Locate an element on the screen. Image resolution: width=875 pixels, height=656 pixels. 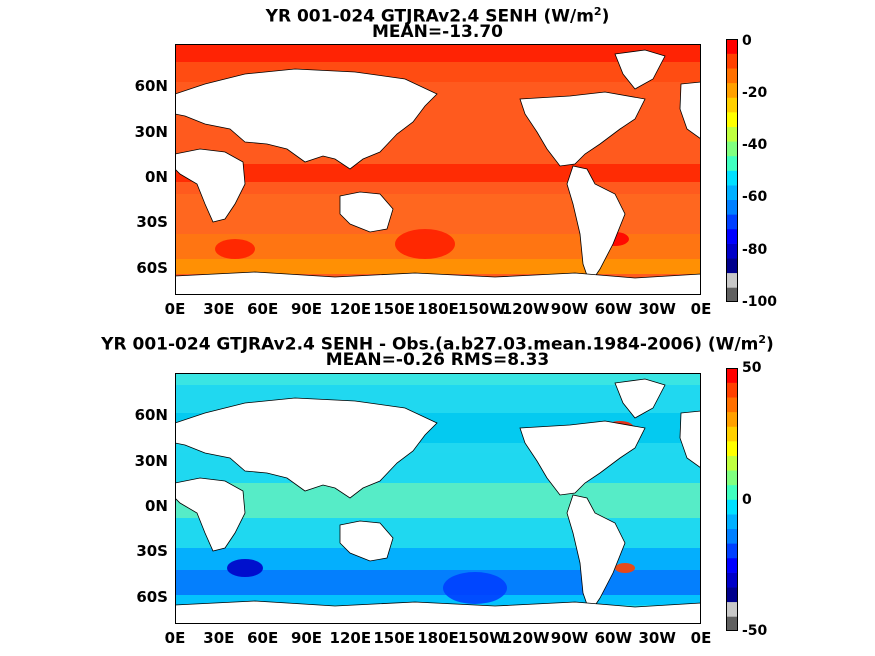
colorbar-tick-label: -100 is located at coordinates (760, 302).